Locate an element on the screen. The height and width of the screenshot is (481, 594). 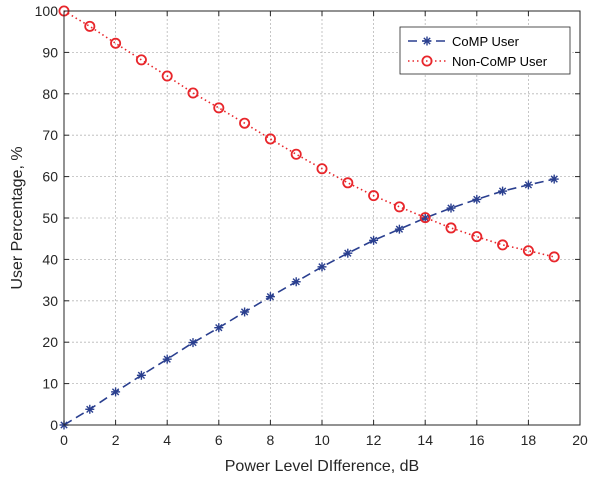
y-tick-label: 0 is located at coordinates (54, 425).